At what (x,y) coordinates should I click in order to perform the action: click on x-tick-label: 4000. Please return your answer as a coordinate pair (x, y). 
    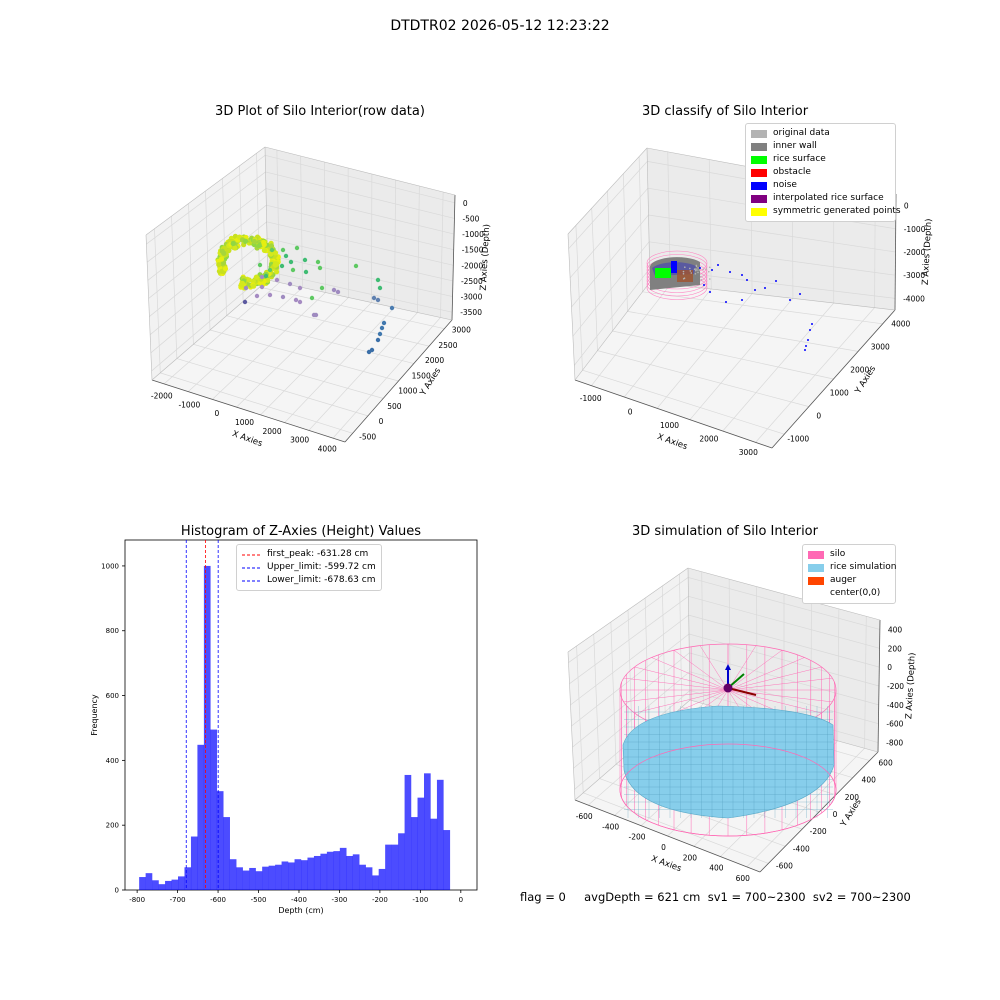
    Looking at the image, I should click on (327, 449).